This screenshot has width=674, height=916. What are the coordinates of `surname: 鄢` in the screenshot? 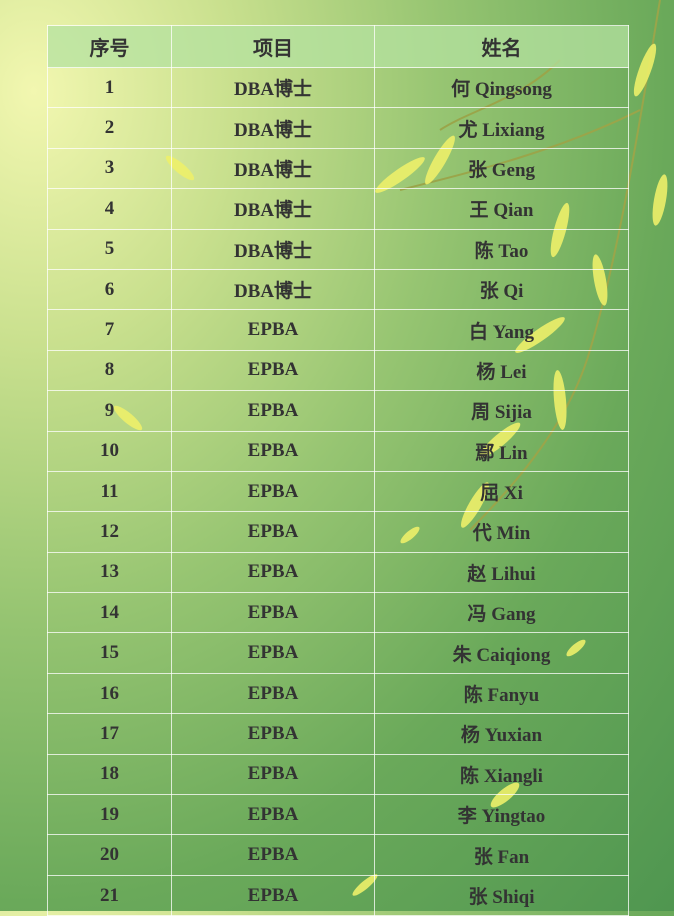 It's located at (485, 452).